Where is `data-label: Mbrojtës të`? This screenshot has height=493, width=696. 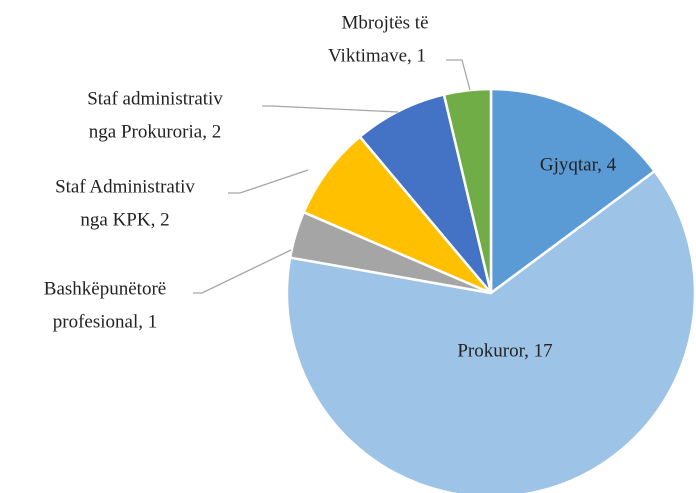
data-label: Mbrojtës të is located at coordinates (384, 22).